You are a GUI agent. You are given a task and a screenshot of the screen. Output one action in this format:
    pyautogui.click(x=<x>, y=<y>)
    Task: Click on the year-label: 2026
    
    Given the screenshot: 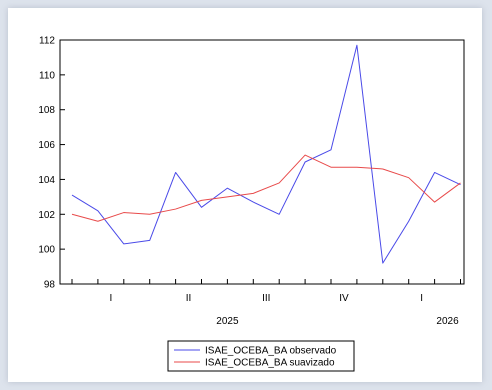 What is the action you would take?
    pyautogui.click(x=447, y=321)
    